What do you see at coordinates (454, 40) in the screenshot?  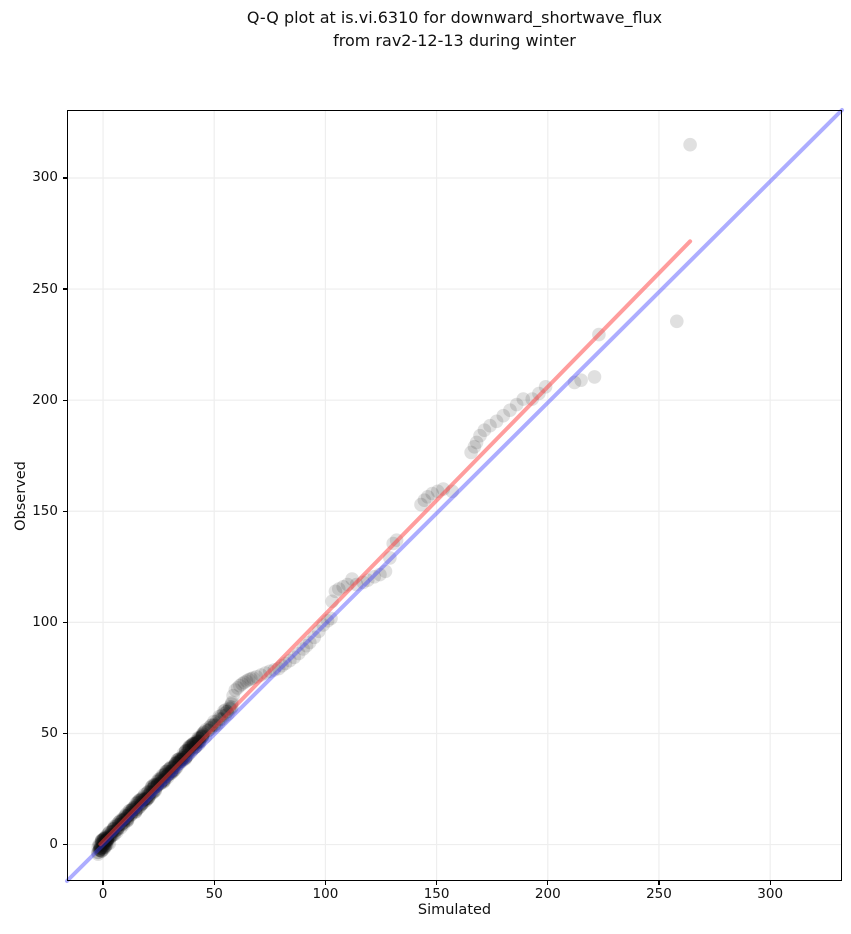 I see `chart-title-line2: from rav2-12-13 during winter` at bounding box center [454, 40].